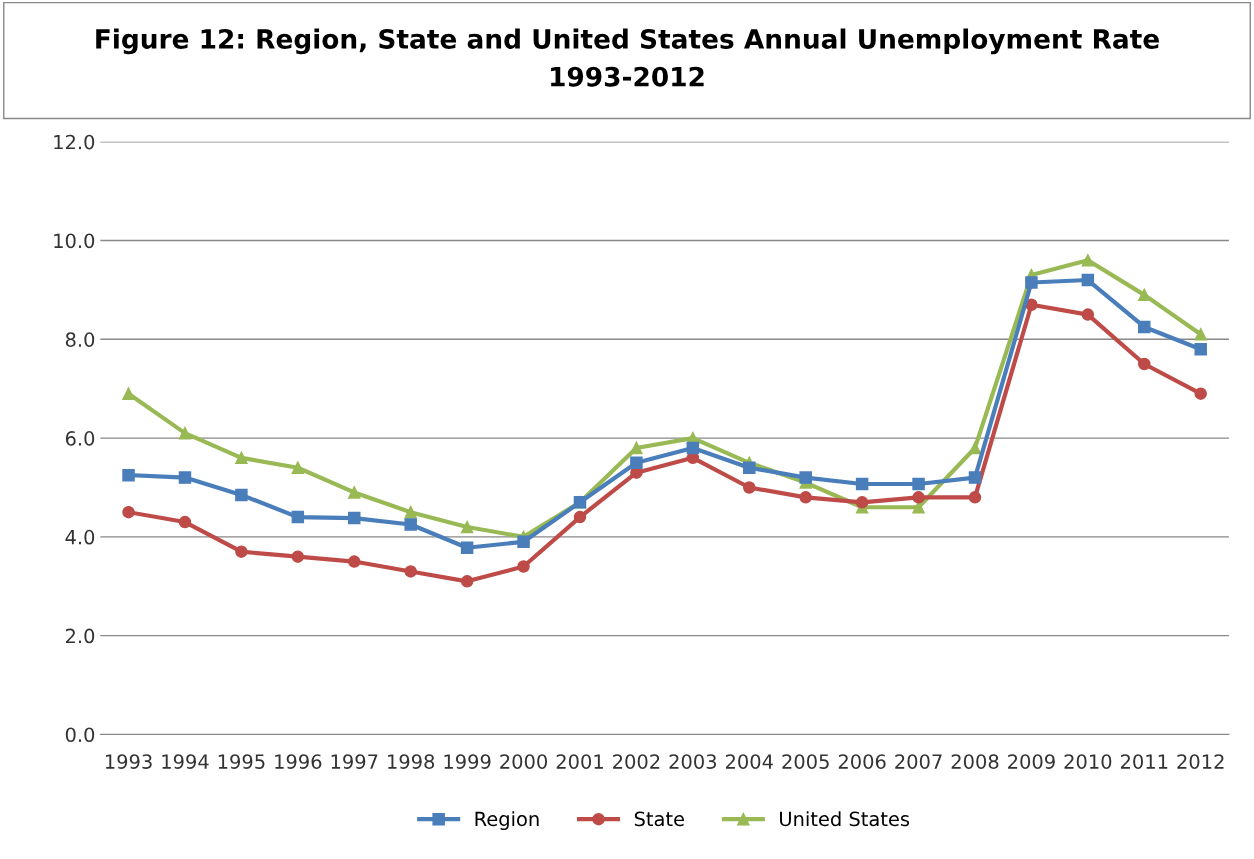  I want to click on y-tick-label: 4.0, so click(80, 537).